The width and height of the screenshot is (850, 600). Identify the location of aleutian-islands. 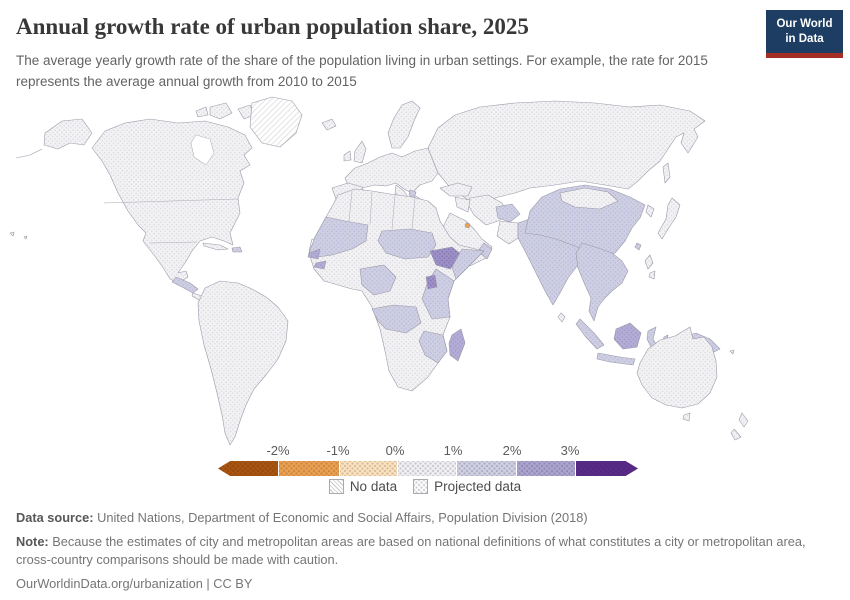
(29, 153).